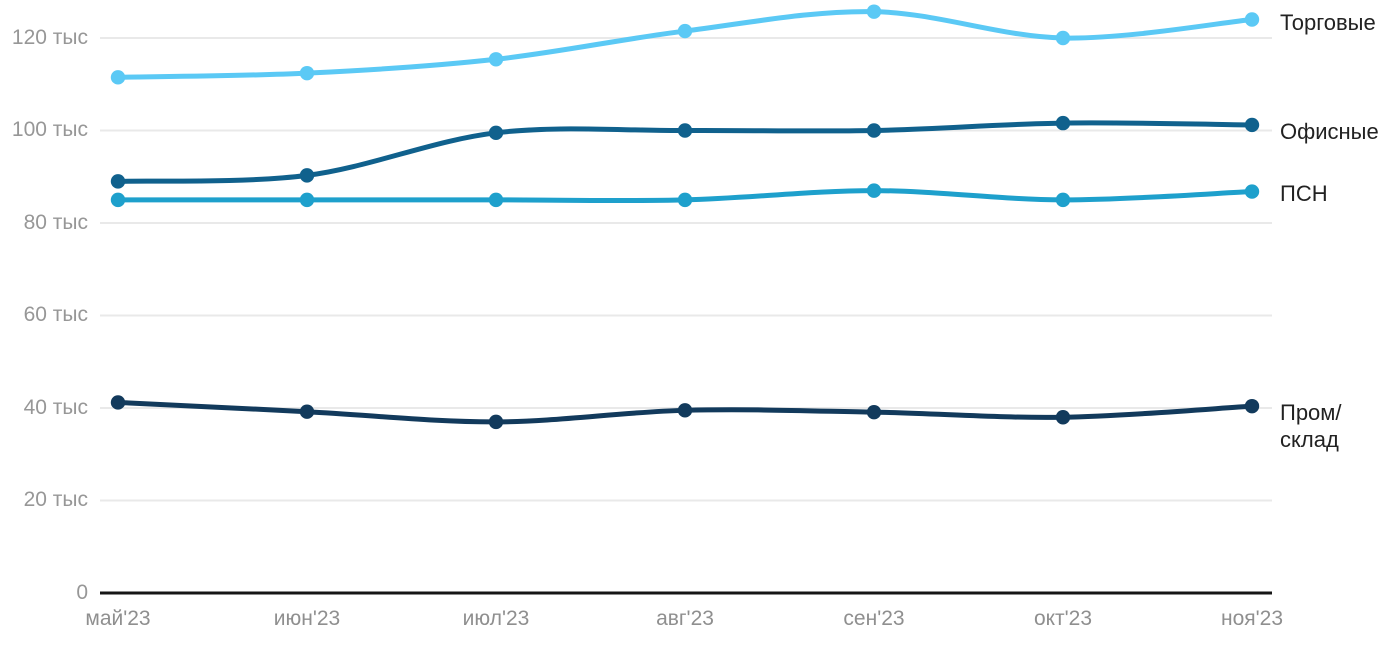 Image resolution: width=1400 pixels, height=650 pixels. Describe the element at coordinates (55, 499) in the screenshot. I see `y-axis-tick-label: 20 тыс` at that location.